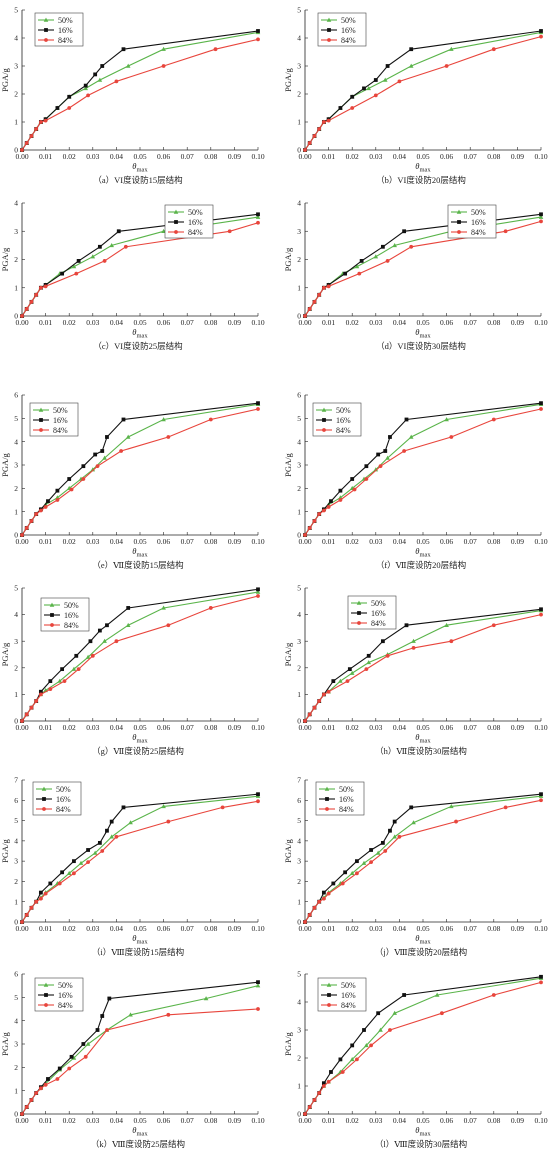  I want to click on x-tick-label: 0.00, so click(21, 541).